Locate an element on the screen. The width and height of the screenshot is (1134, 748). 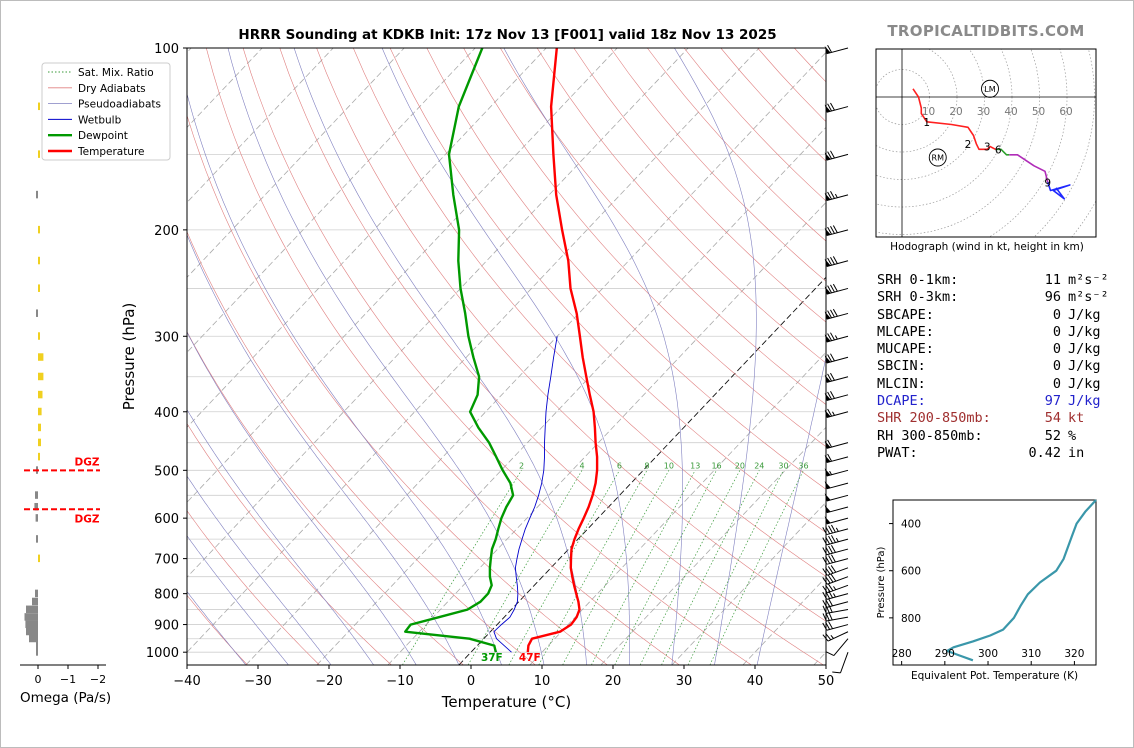
theta-e-frame is located at coordinates (994, 582).